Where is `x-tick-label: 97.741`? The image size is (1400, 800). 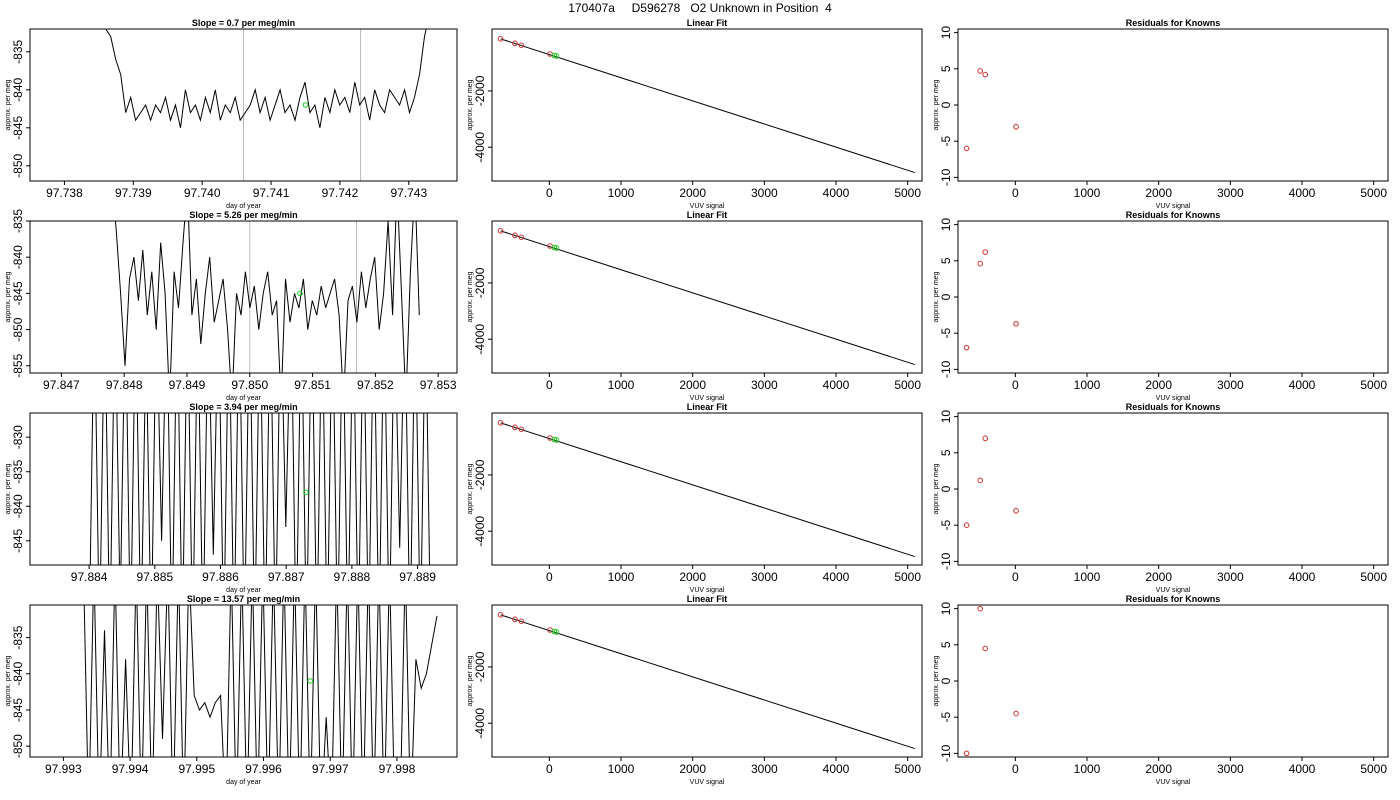
x-tick-label: 97.741 is located at coordinates (271, 193).